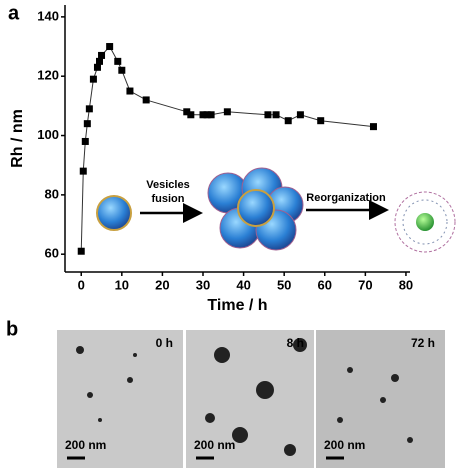  I want to click on x-tick-label: 60, so click(325, 284).